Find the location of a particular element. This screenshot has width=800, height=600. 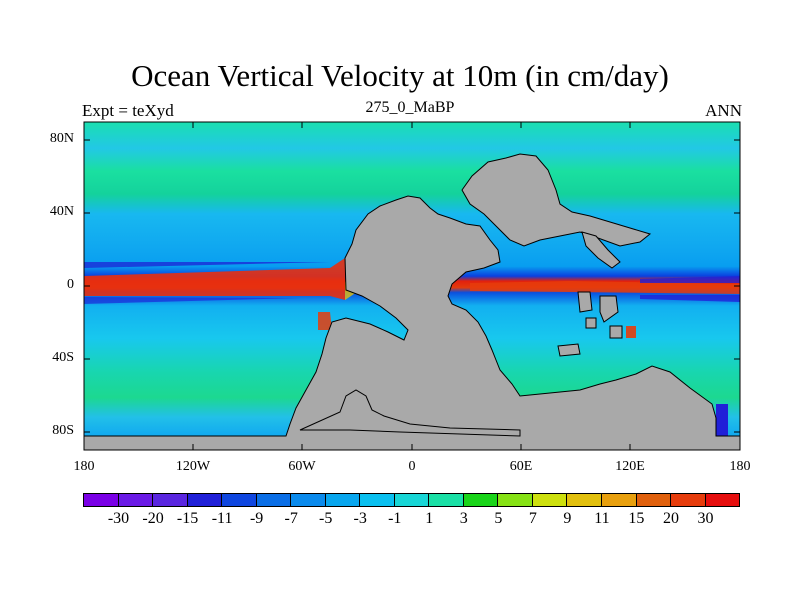

equatorial-upwelling-west is located at coordinates (214, 279).